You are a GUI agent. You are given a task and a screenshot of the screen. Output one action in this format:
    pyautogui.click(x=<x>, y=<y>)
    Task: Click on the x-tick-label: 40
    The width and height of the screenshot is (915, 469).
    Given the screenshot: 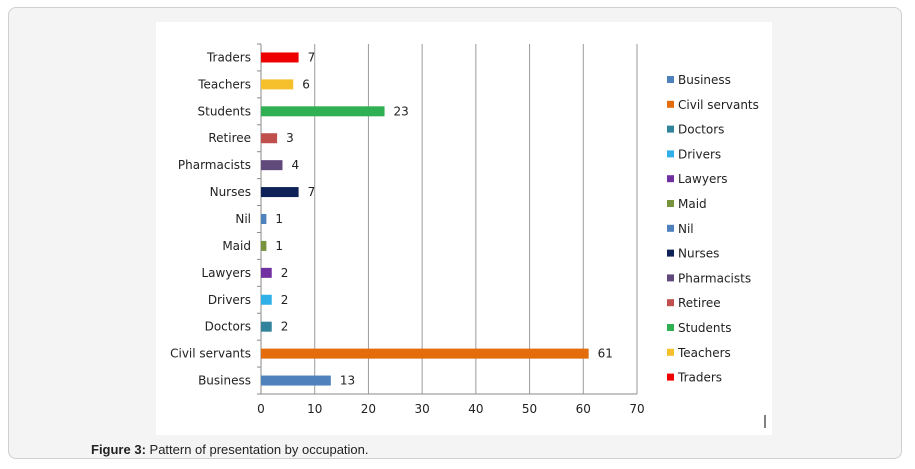 What is the action you would take?
    pyautogui.click(x=475, y=409)
    